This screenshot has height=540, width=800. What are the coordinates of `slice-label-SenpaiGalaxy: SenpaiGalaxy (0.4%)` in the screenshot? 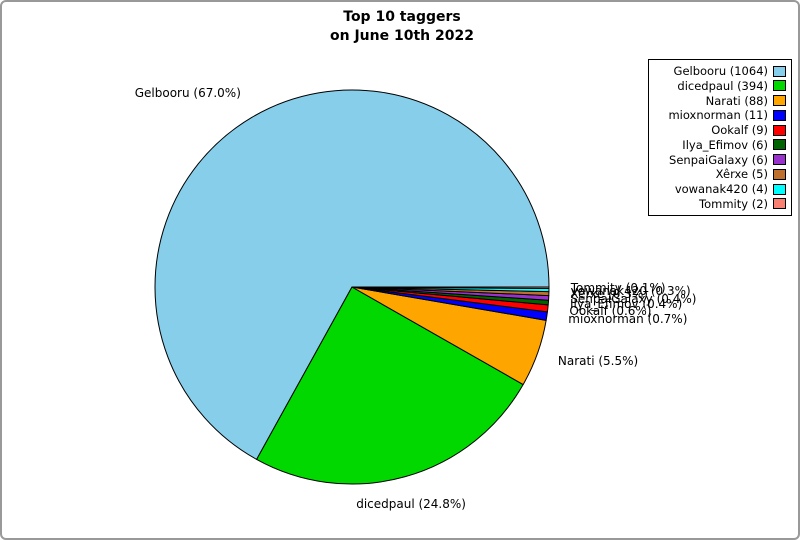 It's located at (633, 299).